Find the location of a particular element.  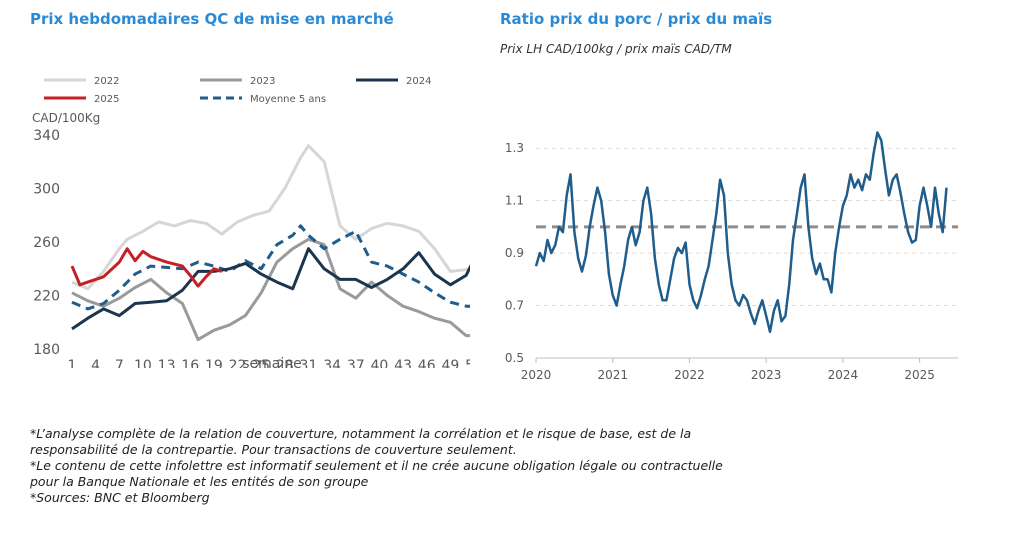

legend-label: 2025 is located at coordinates (106, 99).